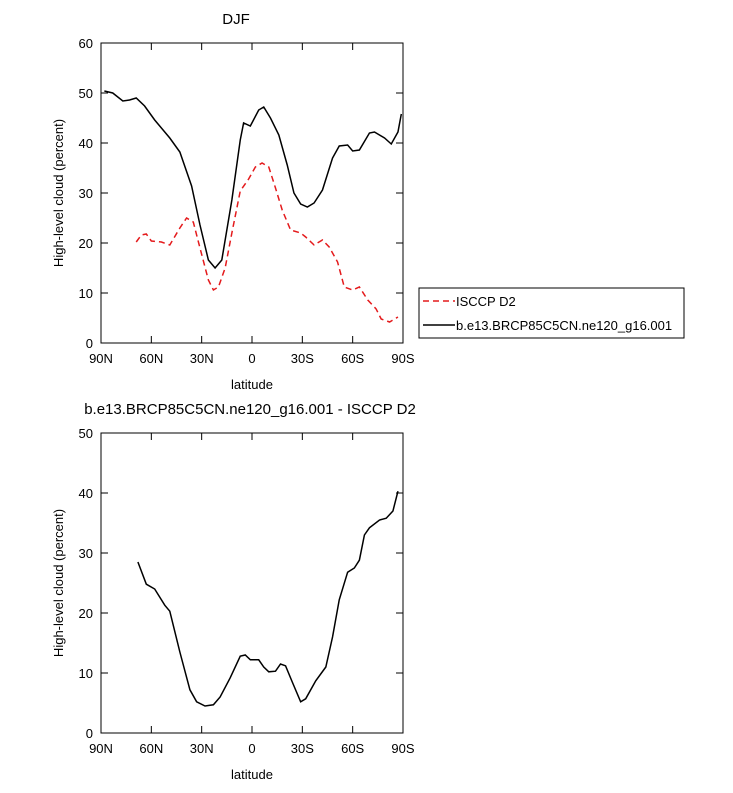  Describe the element at coordinates (236, 19) in the screenshot. I see `chart-title: DJF` at that location.